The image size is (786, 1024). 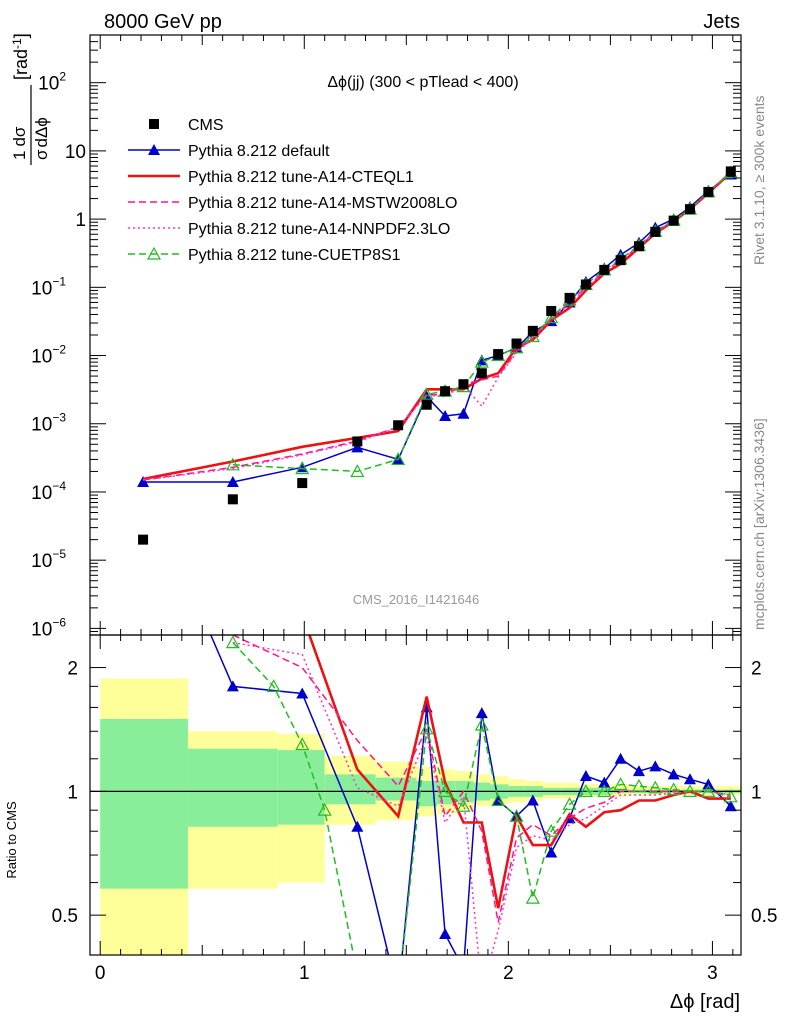 I want to click on y-tick-label: 10⁻⁴, so click(x=48, y=491).